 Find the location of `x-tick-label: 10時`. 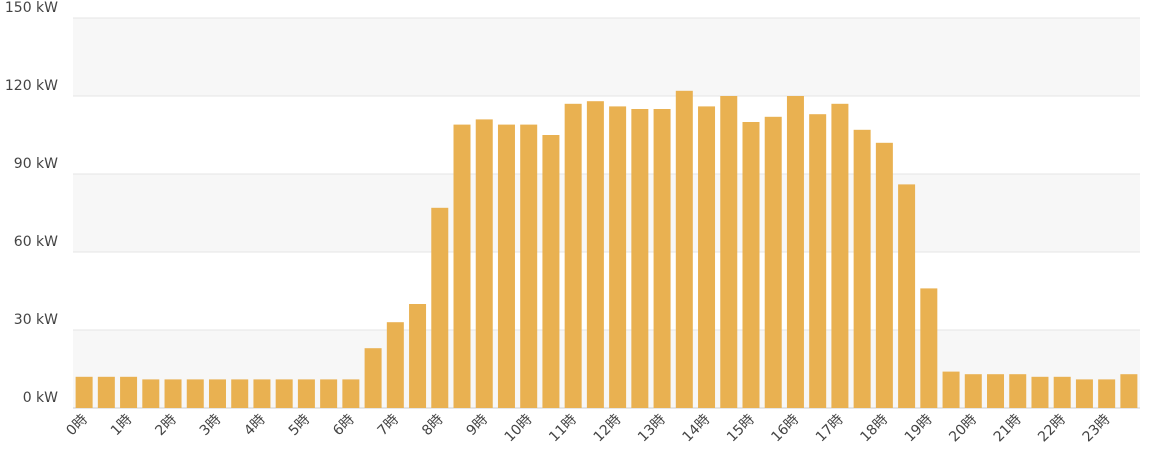

x-tick-label: 10時 is located at coordinates (519, 429).